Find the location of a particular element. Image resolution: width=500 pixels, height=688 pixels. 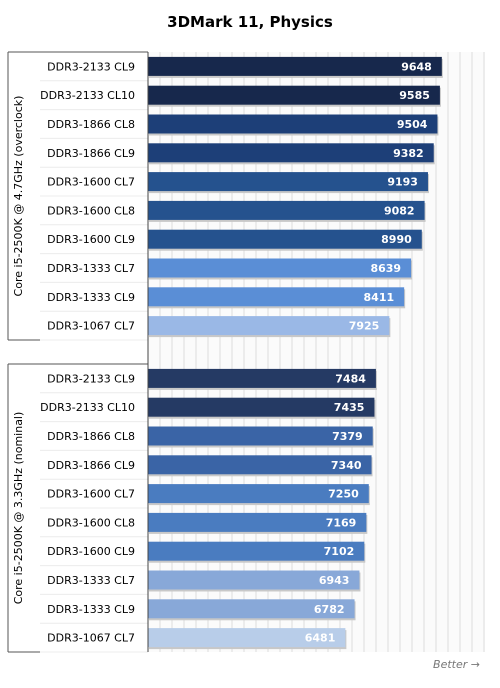

value-label: 6782 is located at coordinates (329, 609).